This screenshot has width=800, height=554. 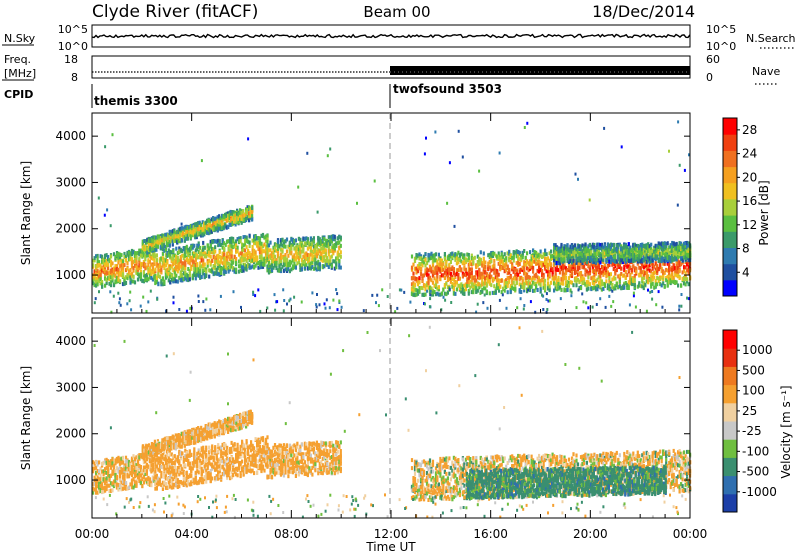 What do you see at coordinates (391, 36) in the screenshot?
I see `nsky-frame` at bounding box center [391, 36].